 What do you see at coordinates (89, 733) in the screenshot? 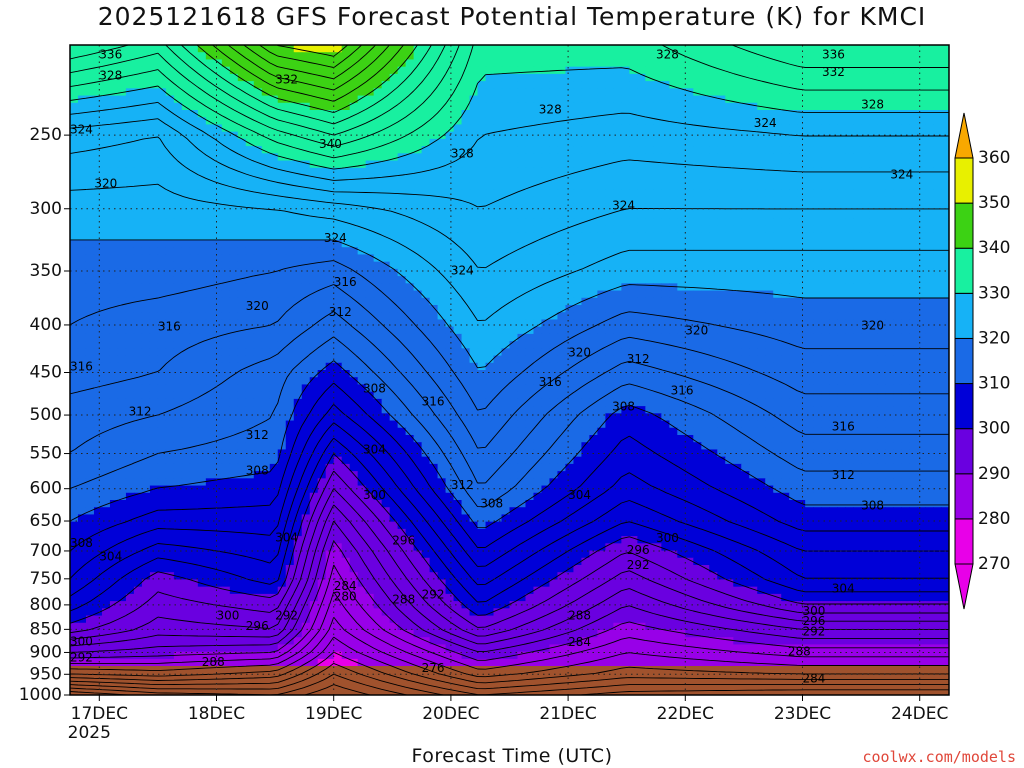
I see `x-tick-sublabel: 2025` at bounding box center [89, 733].